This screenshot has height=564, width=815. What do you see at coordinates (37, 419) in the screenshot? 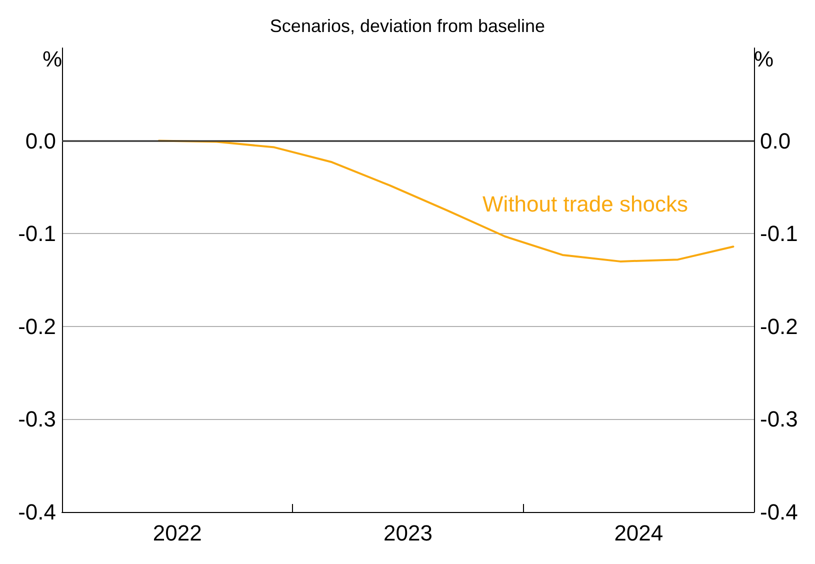
I see `y-tick-label: -0.3` at bounding box center [37, 419].